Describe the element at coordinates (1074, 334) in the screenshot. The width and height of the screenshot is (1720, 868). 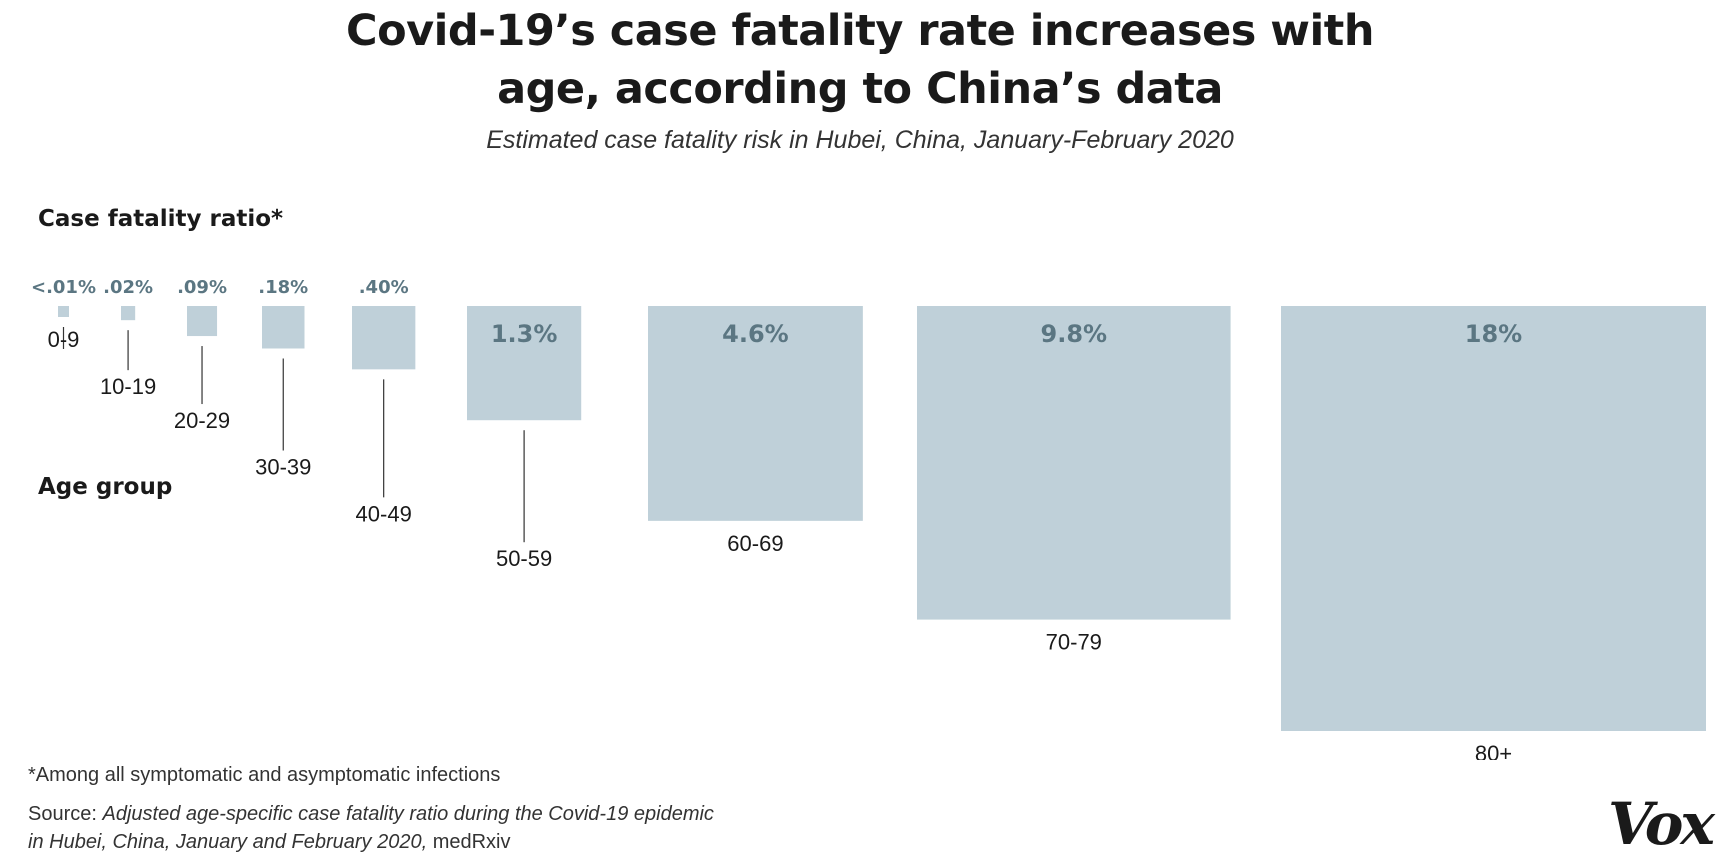
I see `value-label-70-79: 9.8%` at that location.